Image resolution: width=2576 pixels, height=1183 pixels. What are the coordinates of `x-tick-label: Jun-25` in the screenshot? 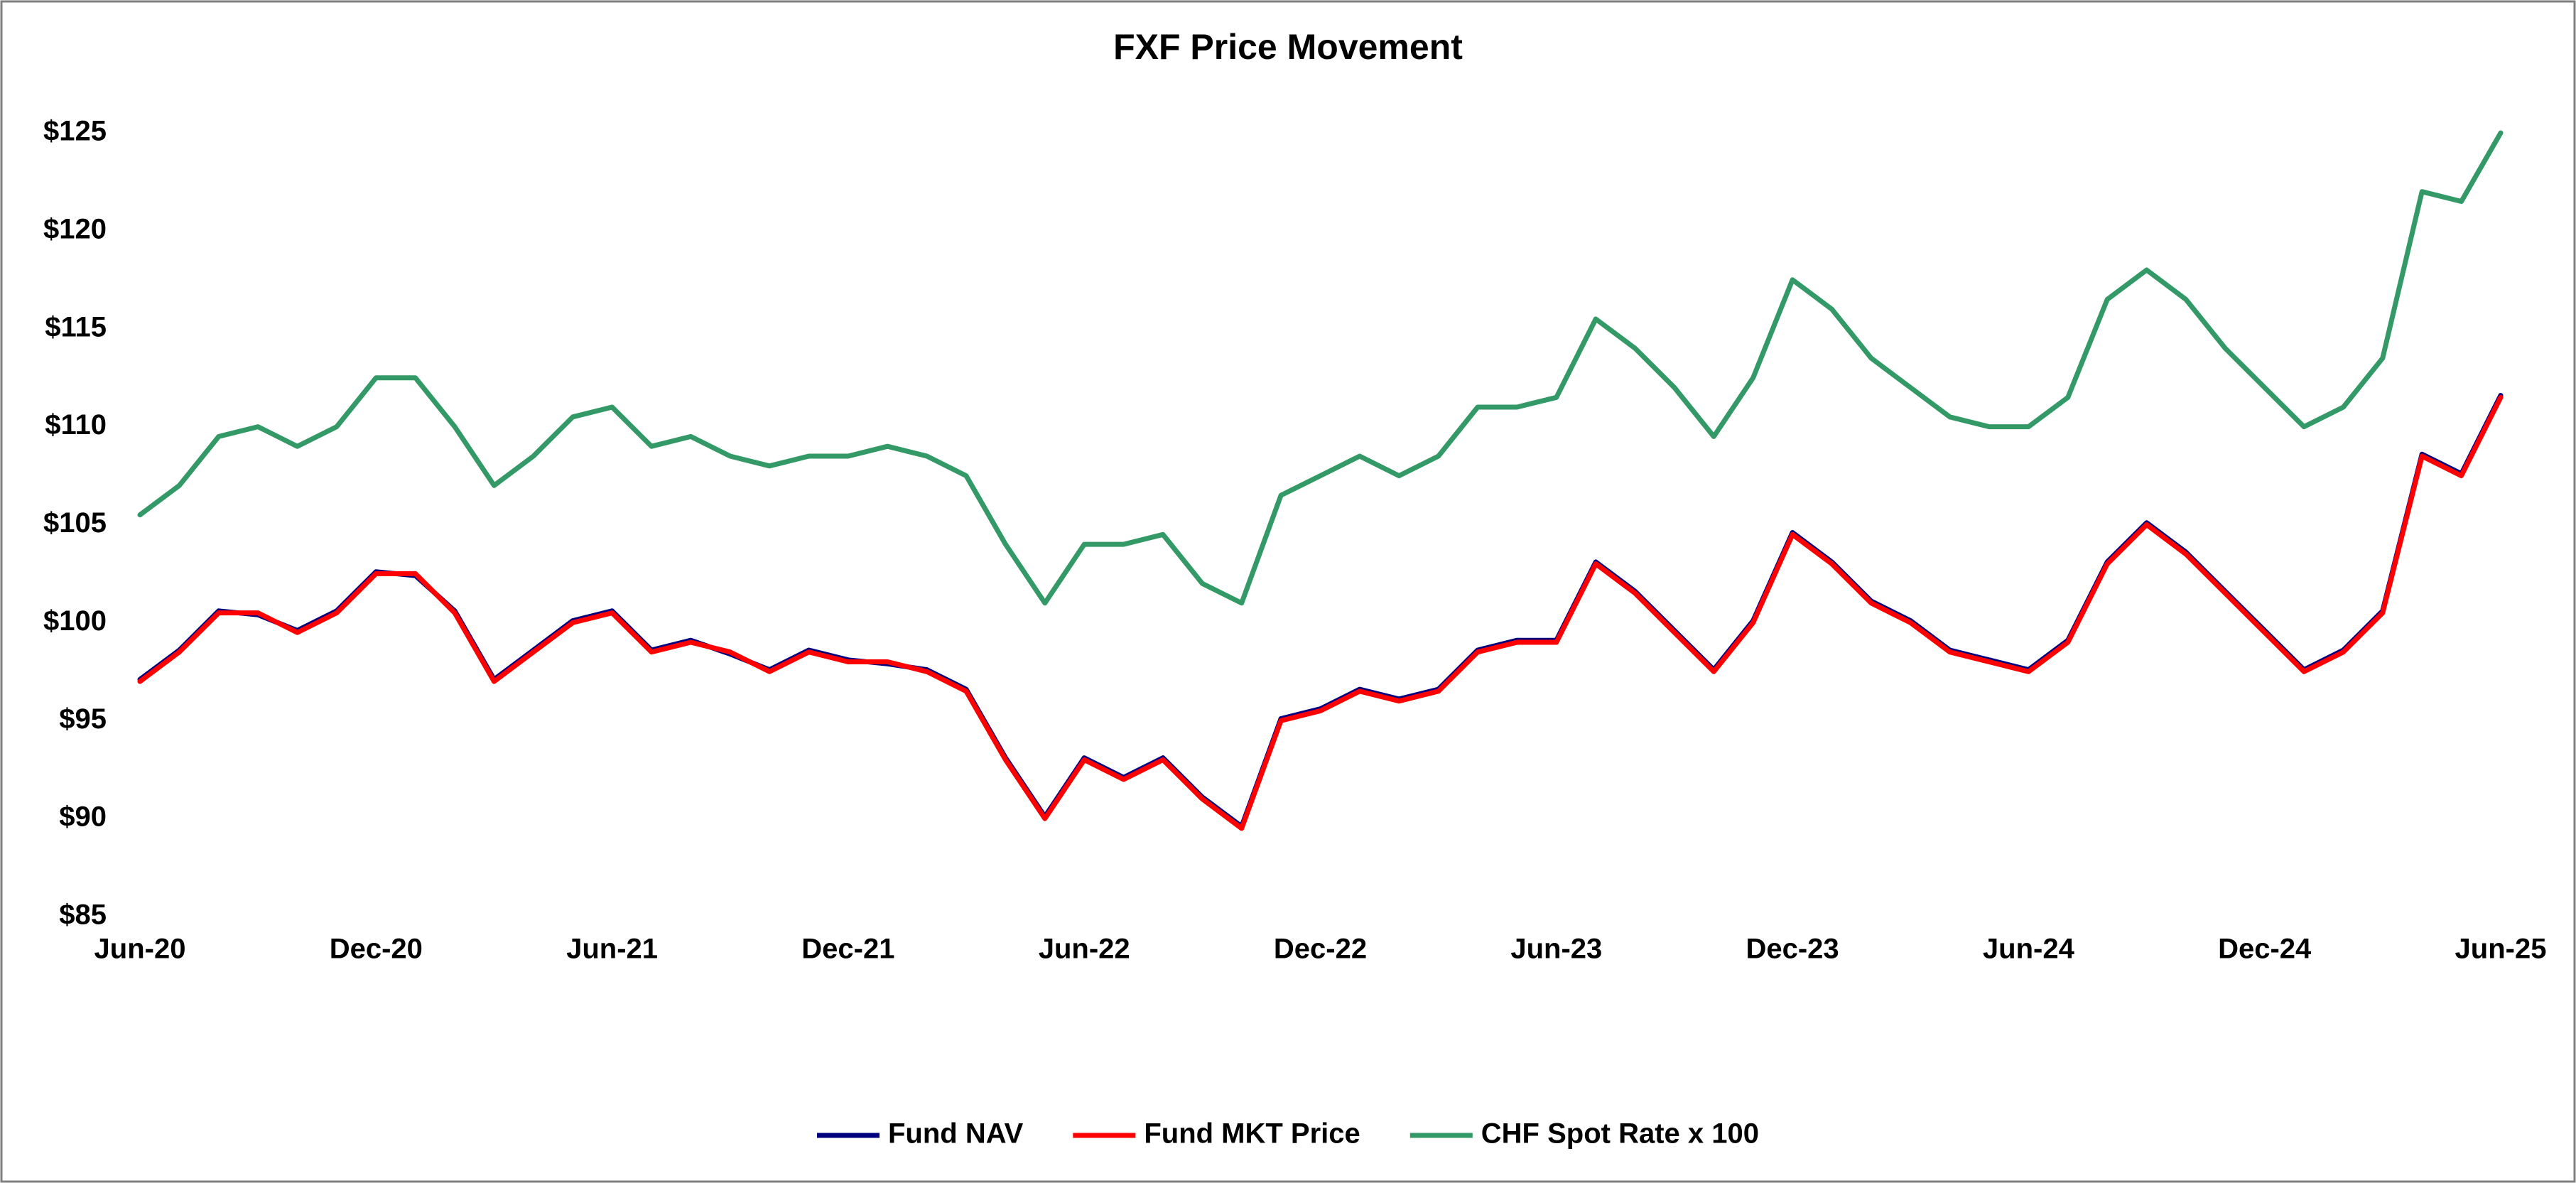 It's located at (2501, 949).